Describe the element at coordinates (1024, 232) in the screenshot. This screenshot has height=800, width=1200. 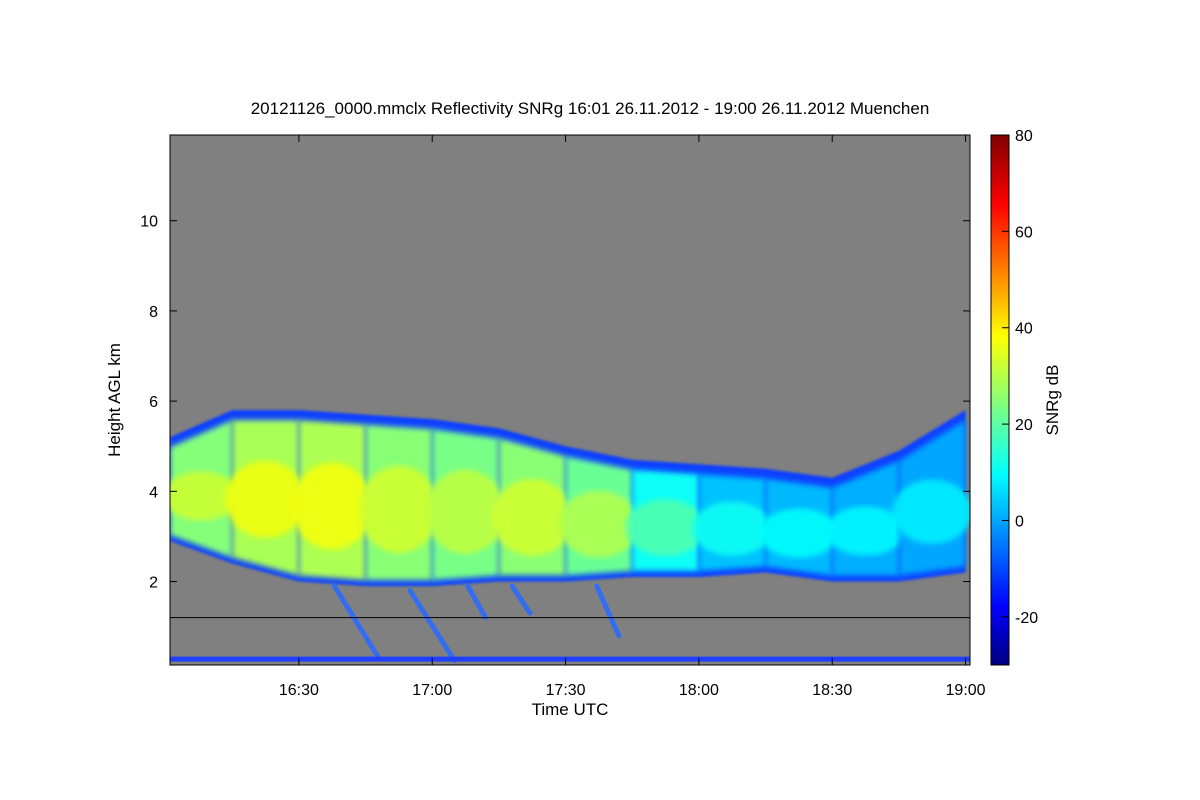
I see `colorbar-tick-label: 60` at that location.